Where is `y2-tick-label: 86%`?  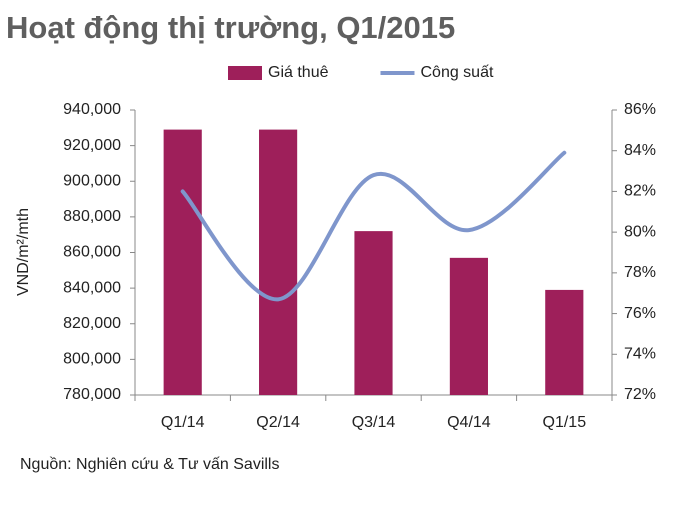 y2-tick-label: 86% is located at coordinates (640, 109).